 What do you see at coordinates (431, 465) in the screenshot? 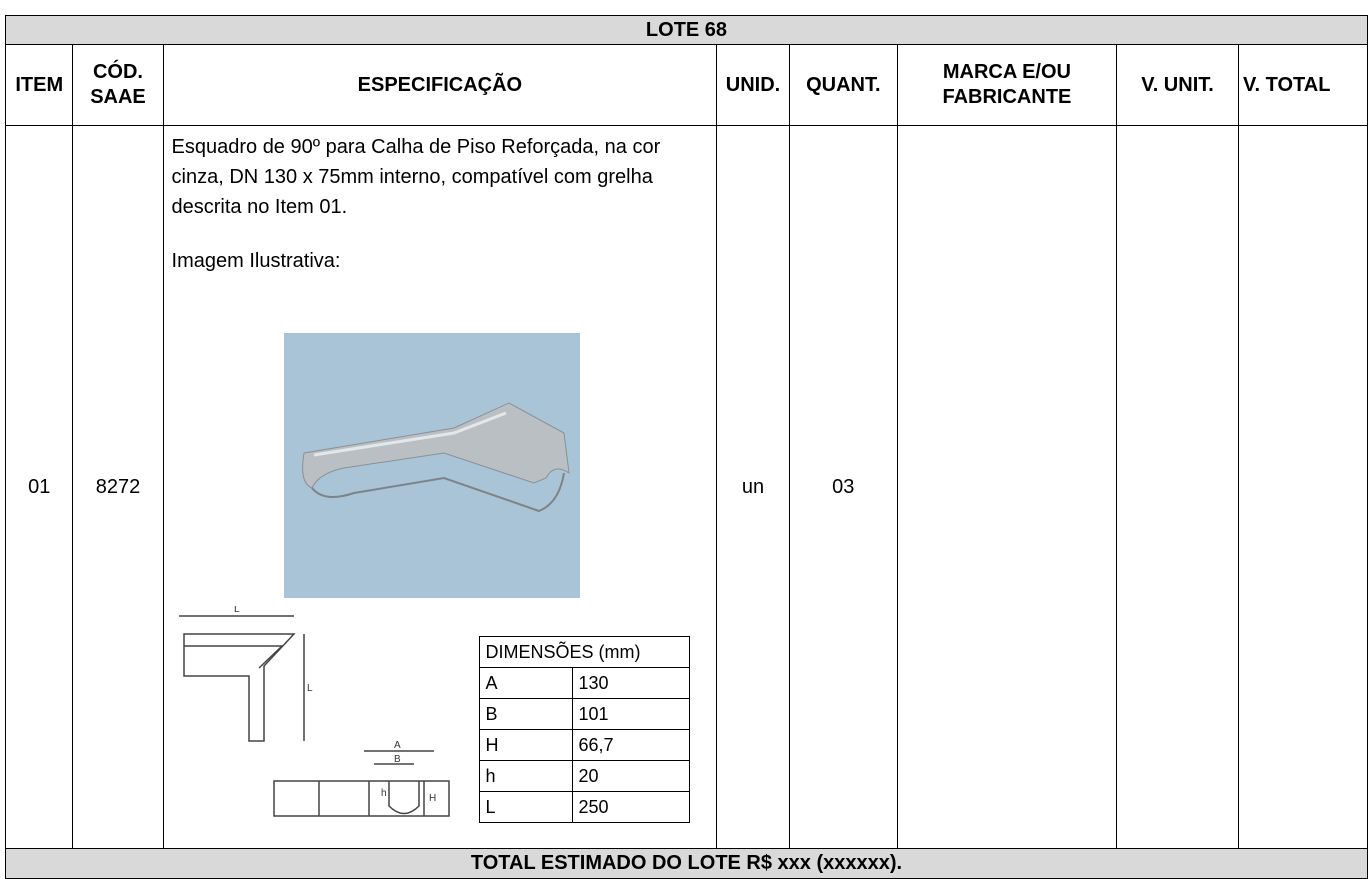
I see `product-image` at bounding box center [431, 465].